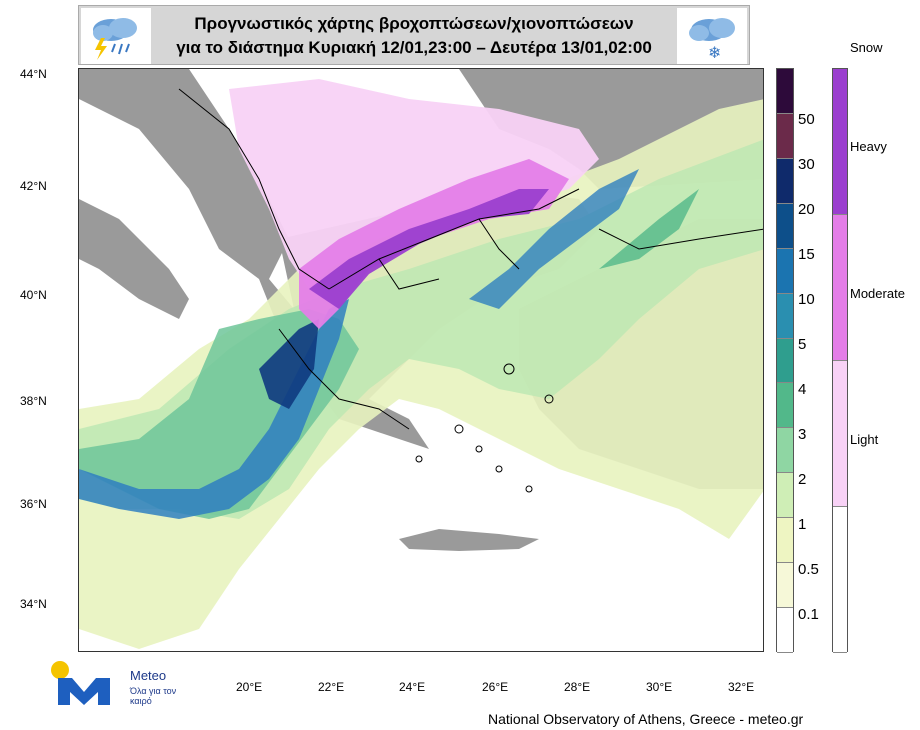 The height and width of the screenshot is (730, 920). Describe the element at coordinates (33, 186) in the screenshot. I see `lat-label-42: 42°N` at that location.